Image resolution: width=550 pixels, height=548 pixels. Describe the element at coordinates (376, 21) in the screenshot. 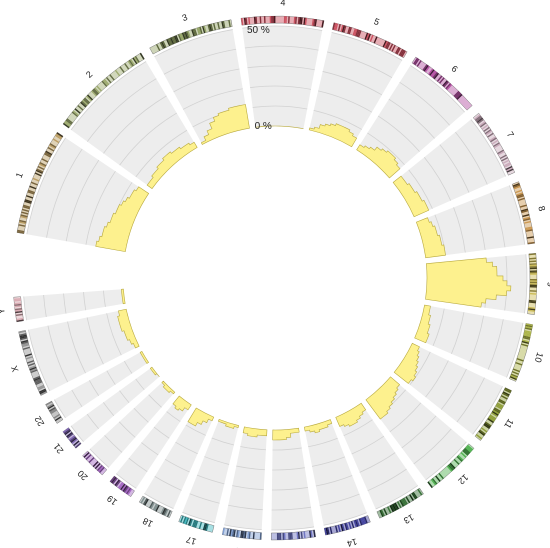

I see `chr-label-5: 5` at that location.